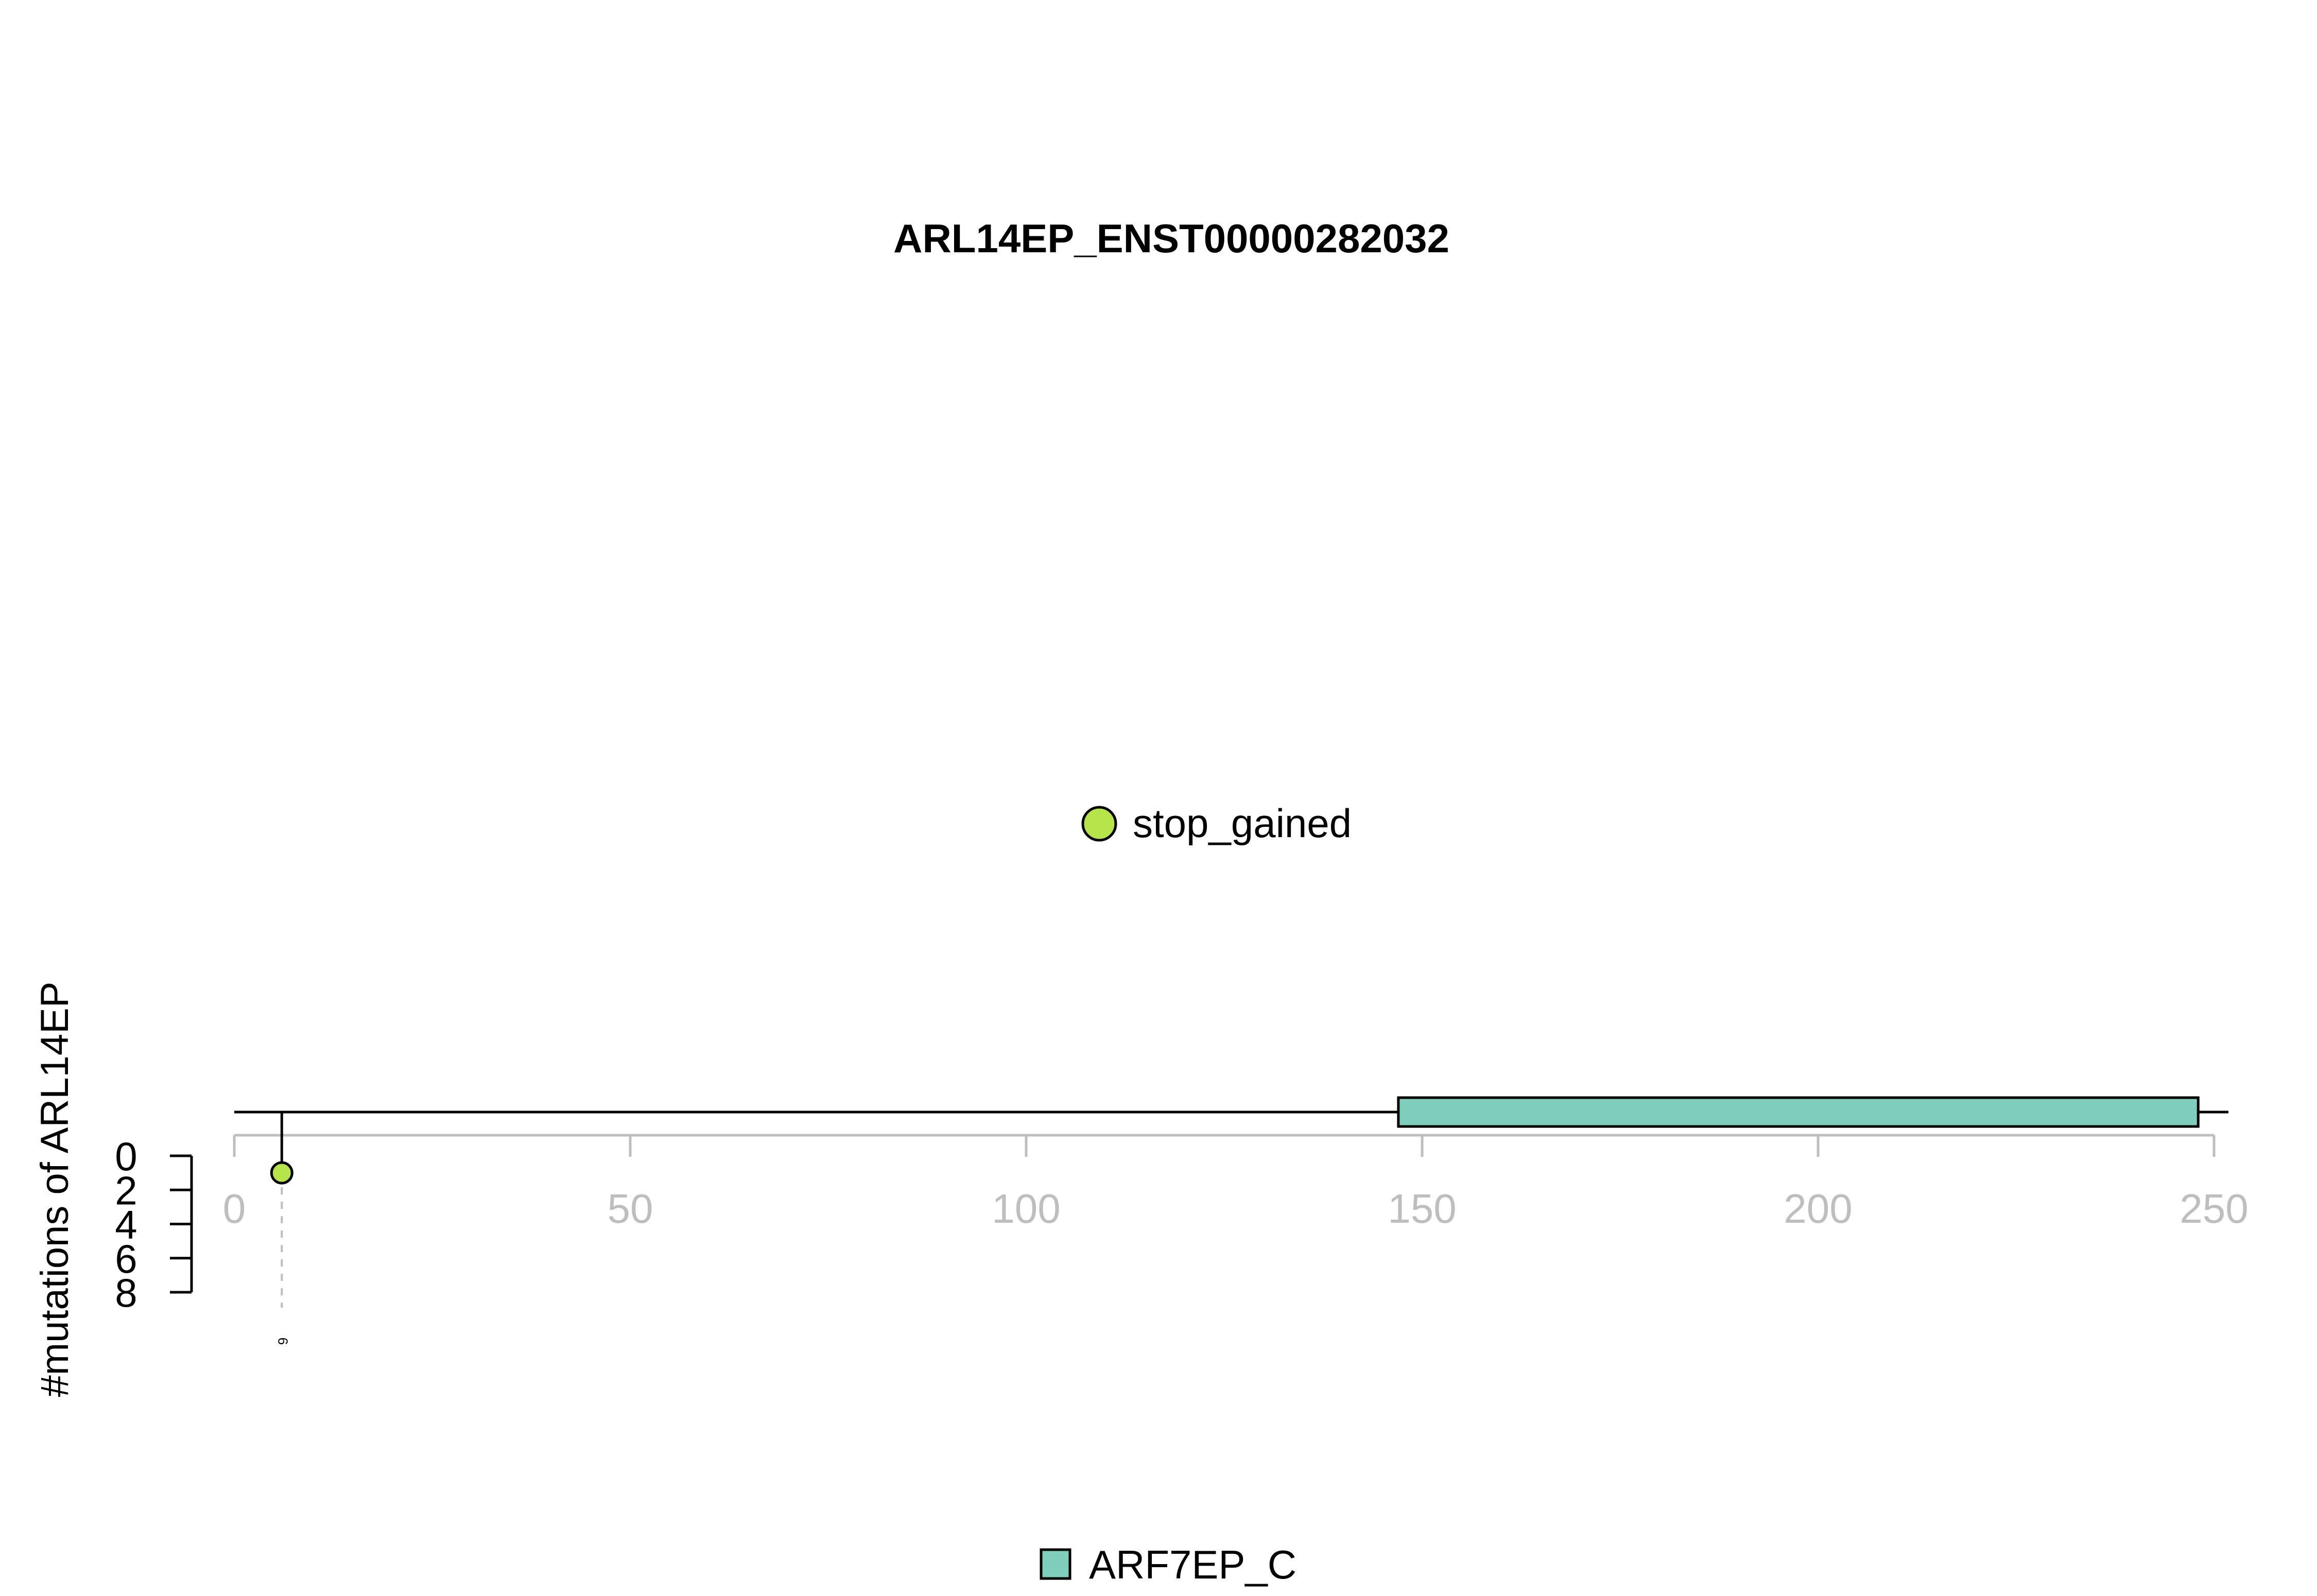 This screenshot has height=1596, width=2317. Describe the element at coordinates (126, 1293) in the screenshot. I see `y-tick-label: 8` at that location.